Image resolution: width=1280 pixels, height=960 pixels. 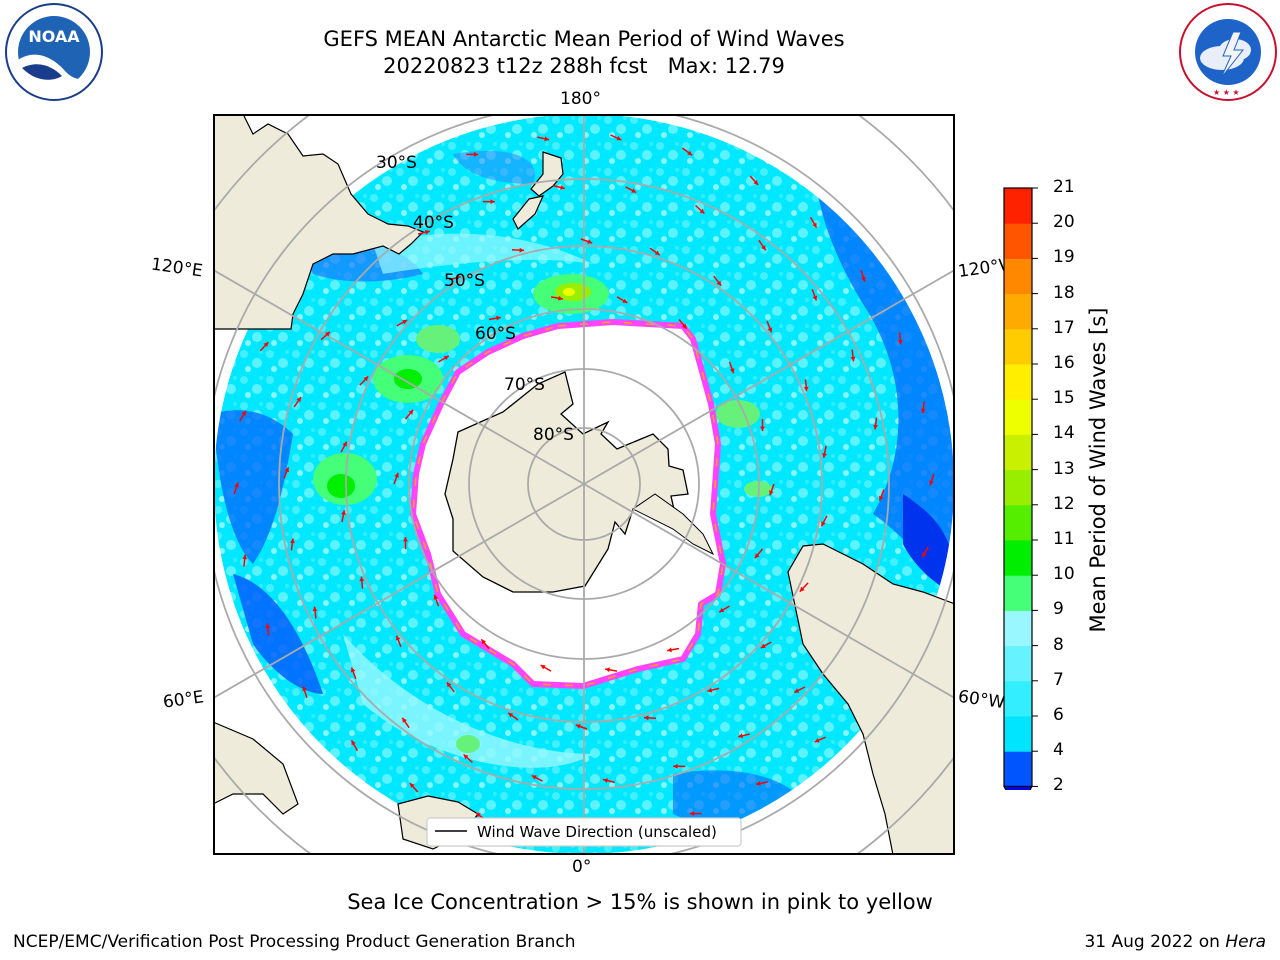 What do you see at coordinates (54, 36) in the screenshot?
I see `noaa-logo-text: NOAA` at bounding box center [54, 36].